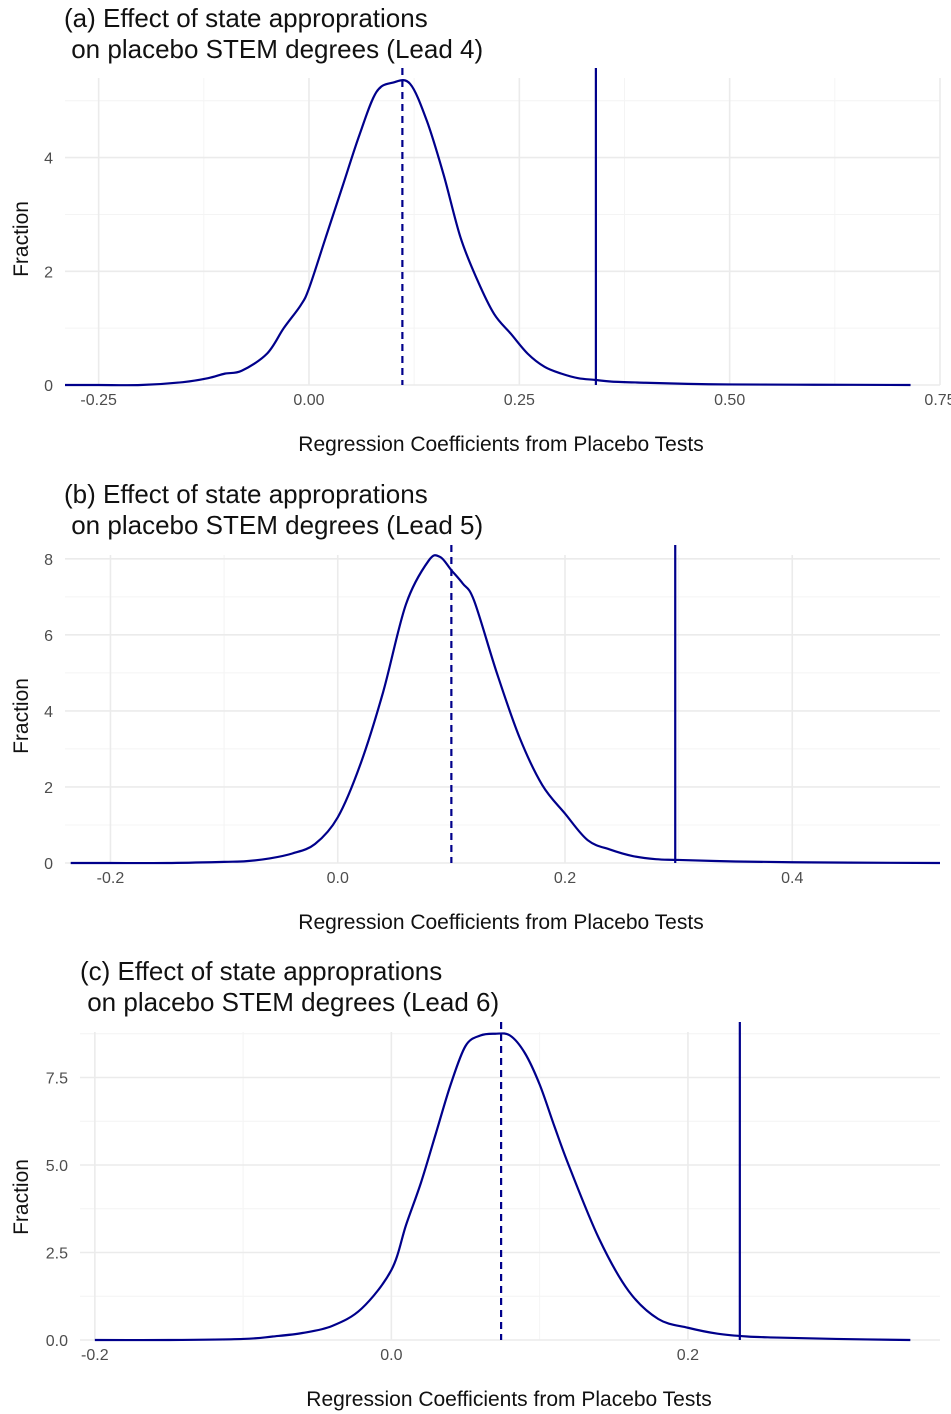  I want to click on panel-b-title-line2: on placebo STEM degrees (Lead 5), so click(273, 525).